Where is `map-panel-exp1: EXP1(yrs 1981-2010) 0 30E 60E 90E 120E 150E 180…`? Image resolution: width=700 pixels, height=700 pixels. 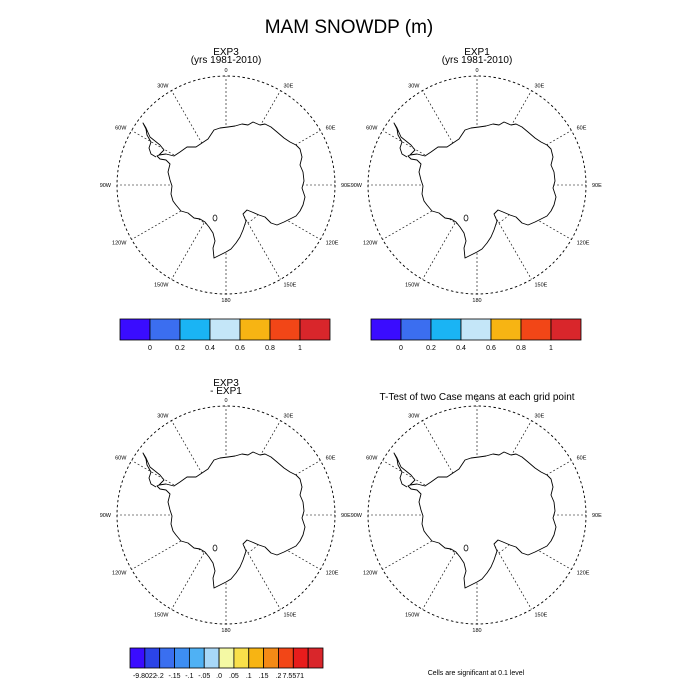 map-panel-exp1: EXP1(yrs 1981-2010) 0 30E 60E 90E 120E 150E 180… is located at coordinates (476, 175).